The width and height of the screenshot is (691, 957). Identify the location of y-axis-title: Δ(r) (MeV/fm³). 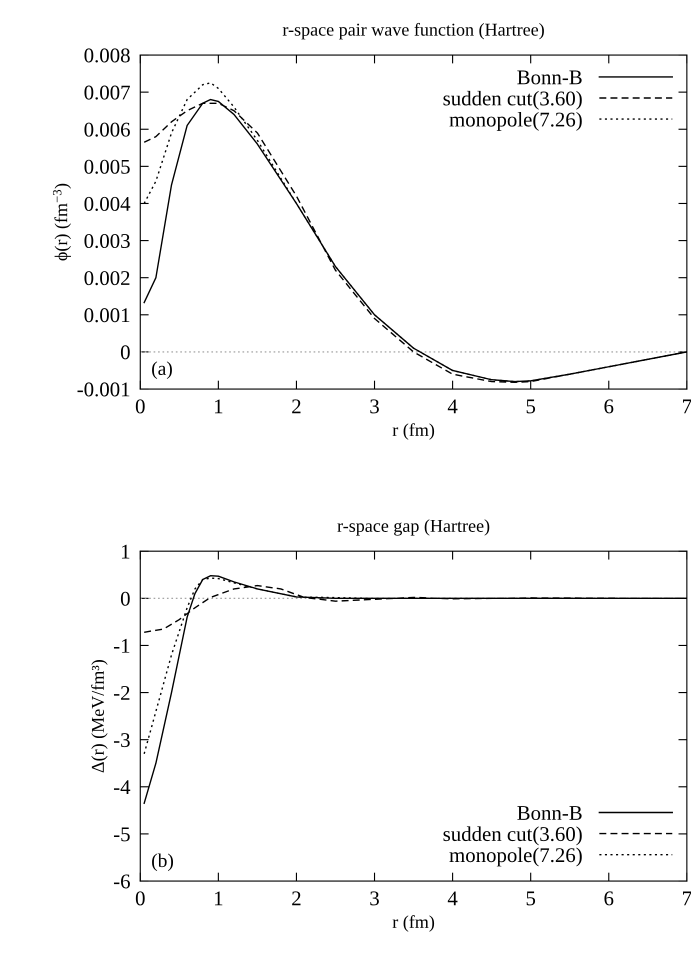
(99, 716).